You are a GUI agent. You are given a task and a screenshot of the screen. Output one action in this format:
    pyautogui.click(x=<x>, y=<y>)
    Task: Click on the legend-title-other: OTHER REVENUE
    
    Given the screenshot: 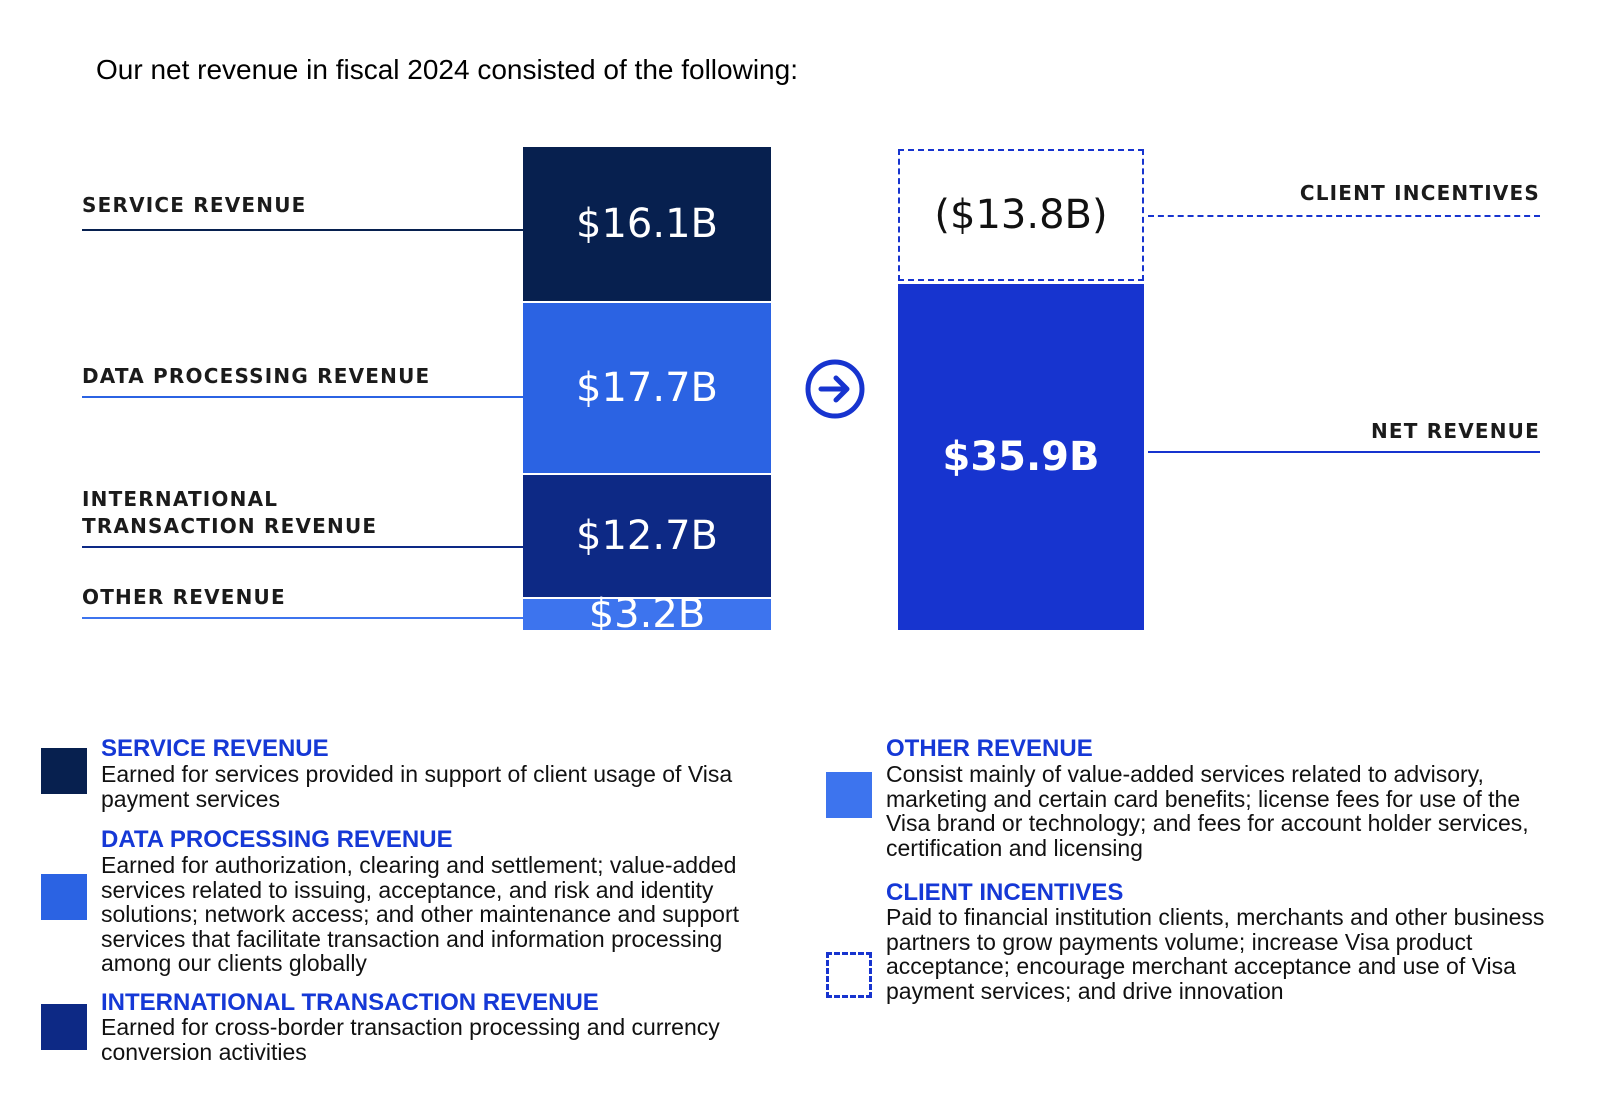 What is the action you would take?
    pyautogui.click(x=989, y=748)
    